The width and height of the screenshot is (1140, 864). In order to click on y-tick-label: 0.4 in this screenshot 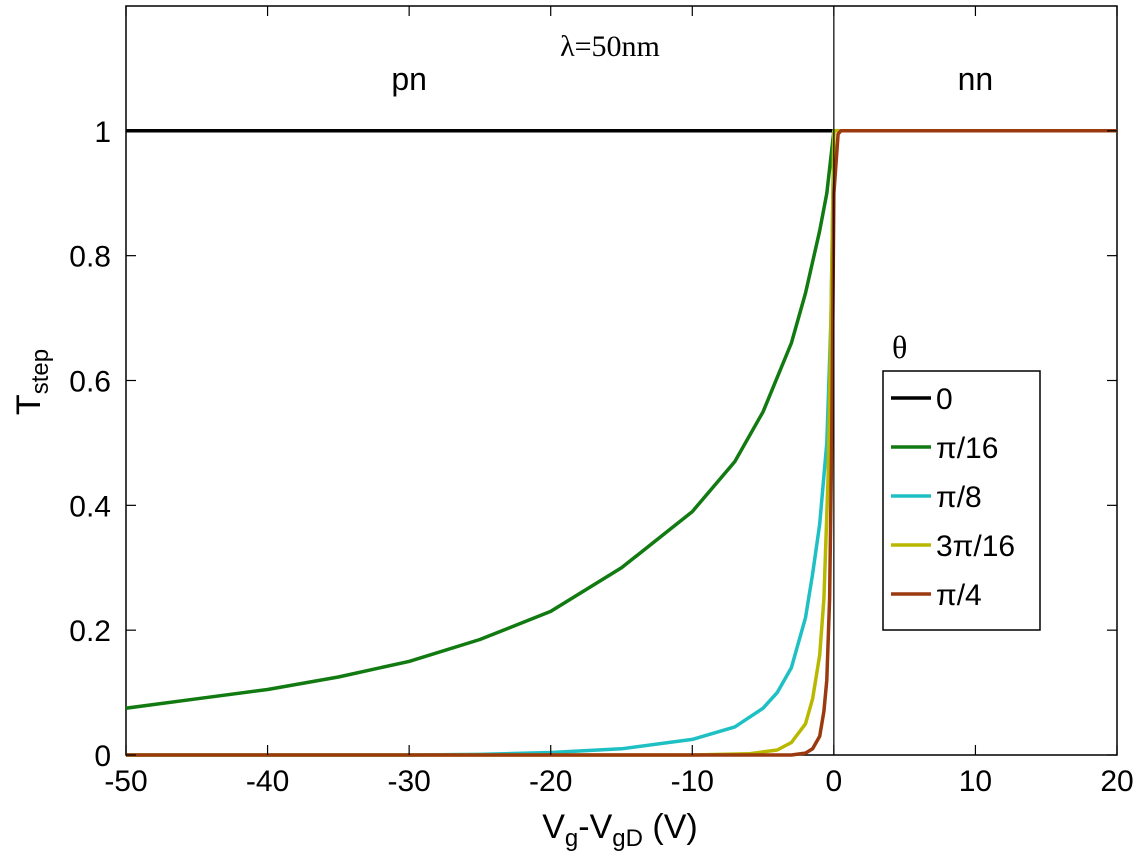, I will do `click(90, 506)`.